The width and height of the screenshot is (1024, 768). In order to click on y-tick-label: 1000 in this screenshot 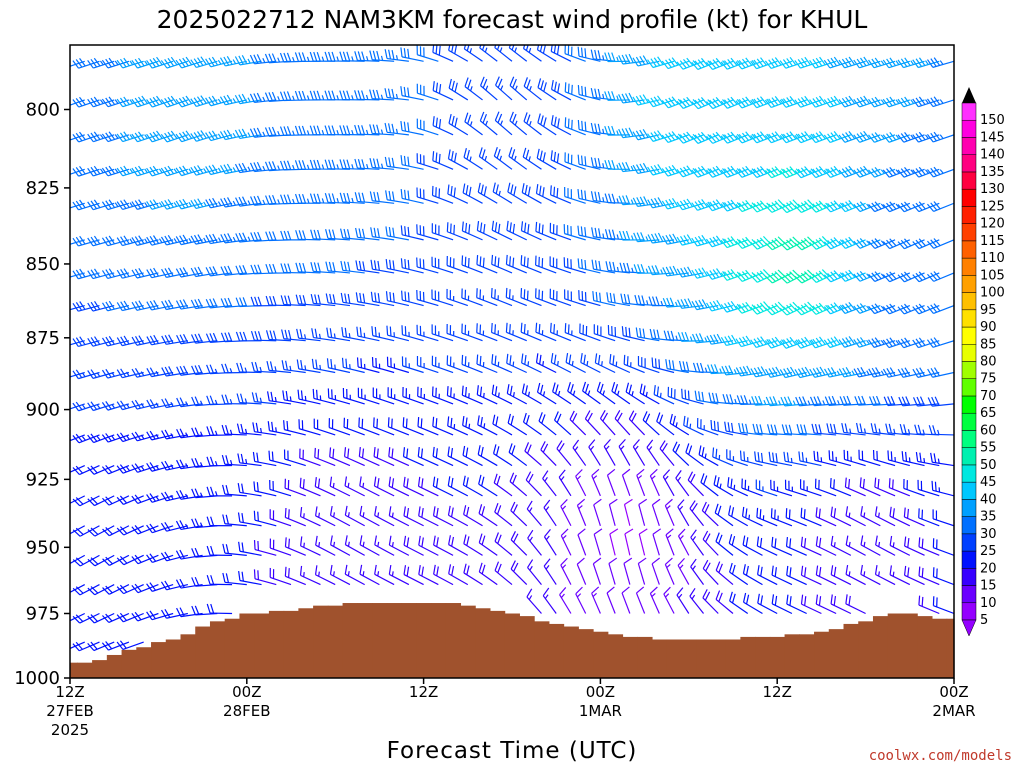, I will do `click(37, 678)`.